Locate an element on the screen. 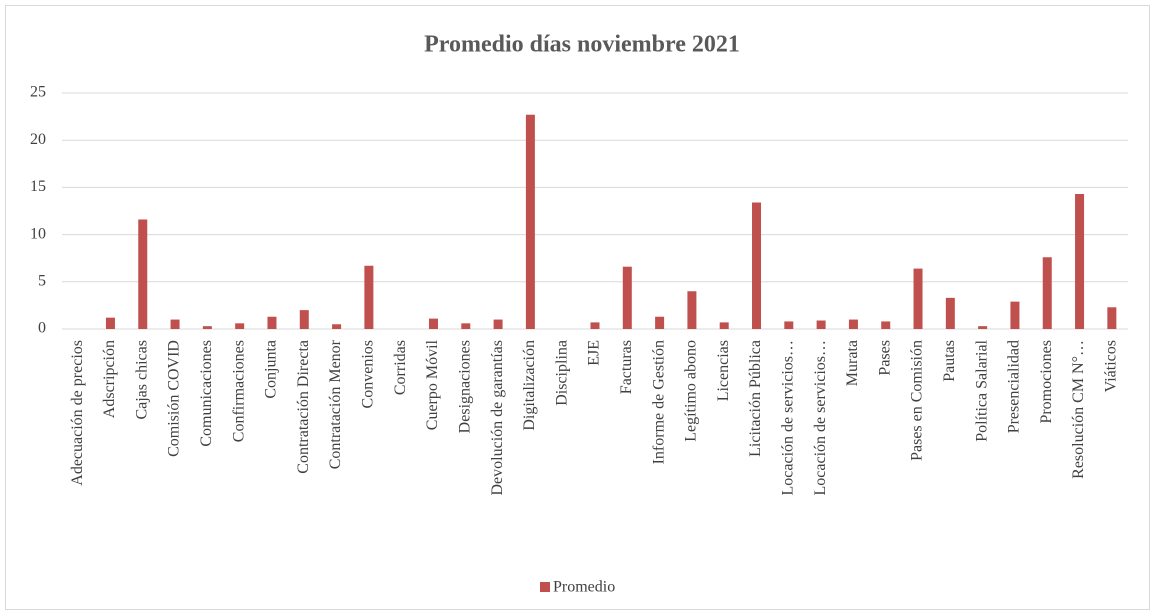  x-tick-label: Comunicaciones is located at coordinates (206, 393).